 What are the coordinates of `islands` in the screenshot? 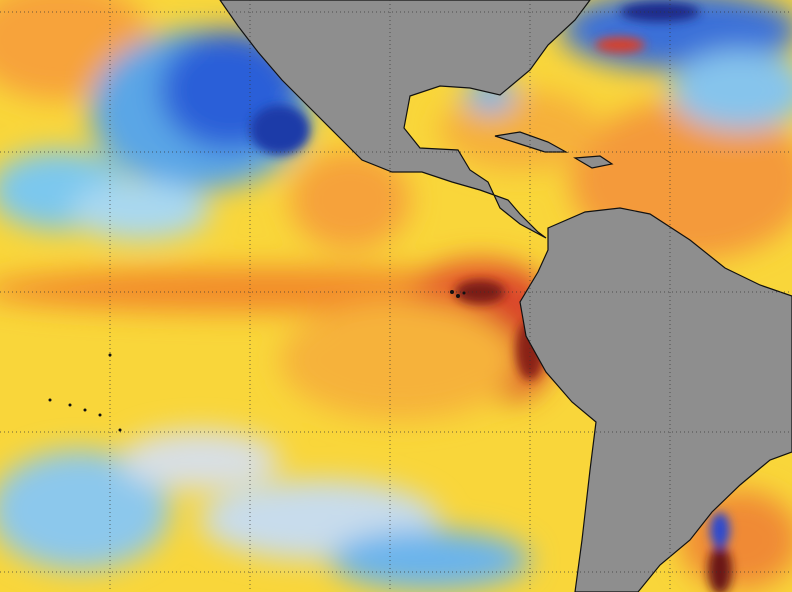 It's located at (257, 361).